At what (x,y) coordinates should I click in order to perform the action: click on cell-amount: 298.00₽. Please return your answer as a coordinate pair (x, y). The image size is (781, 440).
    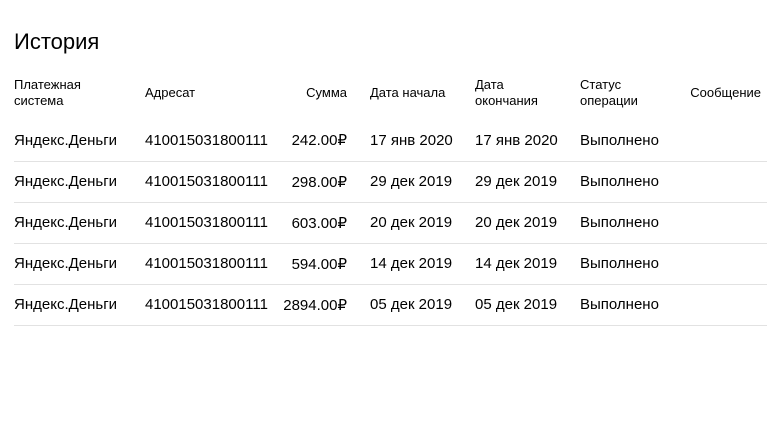
    Looking at the image, I should click on (307, 182).